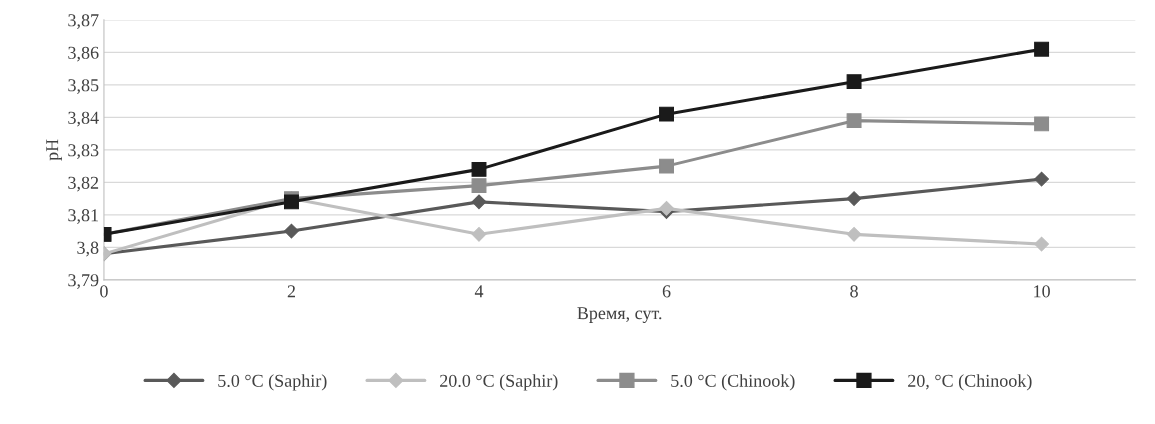 Image resolution: width=1155 pixels, height=424 pixels. What do you see at coordinates (83, 151) in the screenshot?
I see `y-tick-label: 3,83` at bounding box center [83, 151].